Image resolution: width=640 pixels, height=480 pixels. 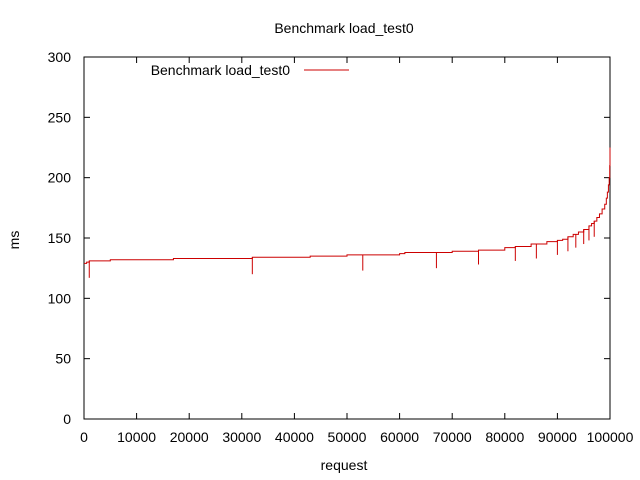 I want to click on x-tick-label: 10000, so click(x=136, y=437).